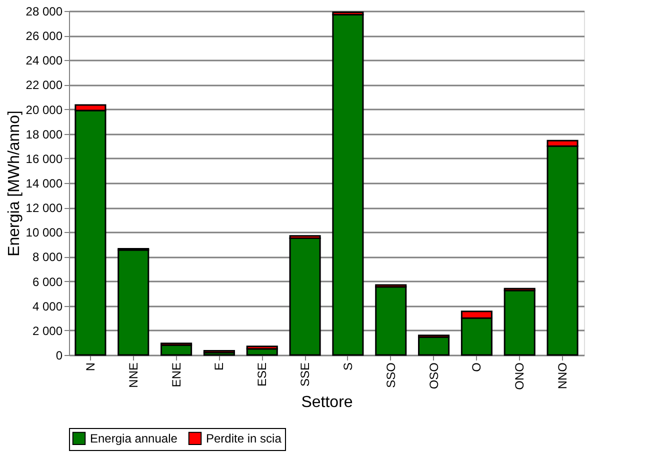 The image size is (646, 469). Describe the element at coordinates (305, 374) in the screenshot. I see `x-tick-label: SSE` at that location.